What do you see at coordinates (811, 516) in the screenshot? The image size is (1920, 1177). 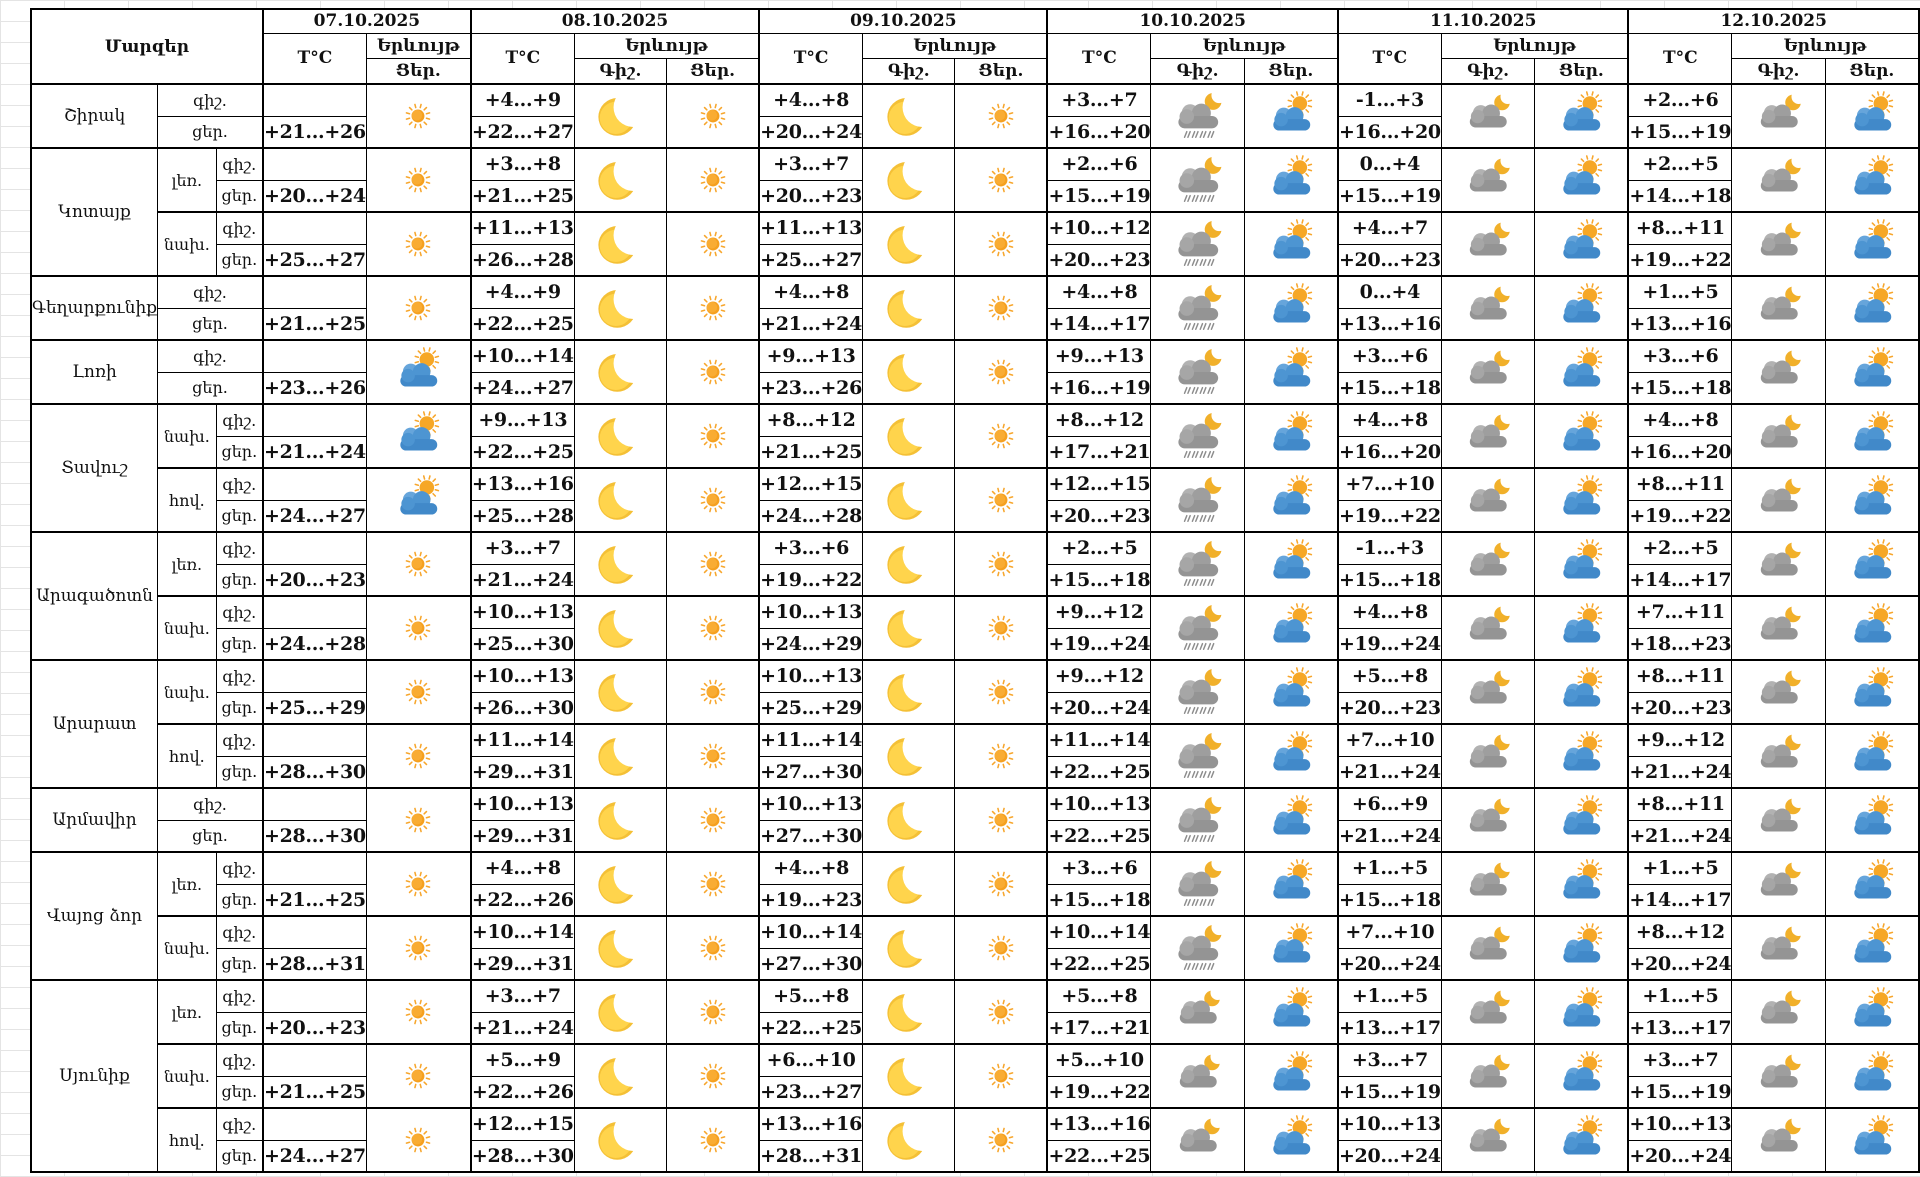 I see `temp-cell-day: +24...+28` at bounding box center [811, 516].